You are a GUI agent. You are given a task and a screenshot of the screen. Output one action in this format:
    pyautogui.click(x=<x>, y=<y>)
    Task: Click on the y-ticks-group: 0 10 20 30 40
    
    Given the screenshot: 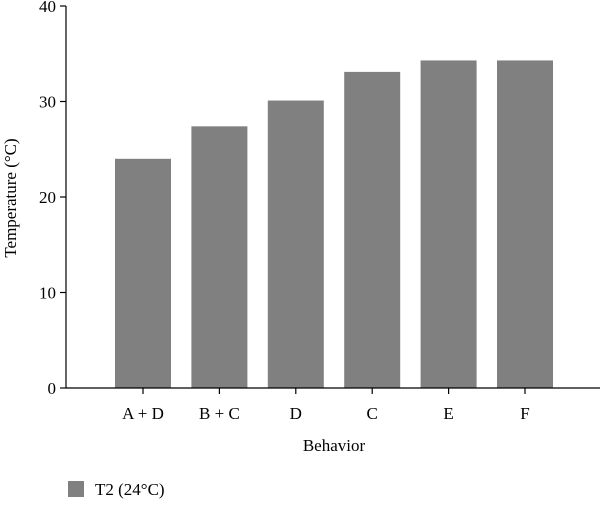 What is the action you would take?
    pyautogui.click(x=52, y=199)
    